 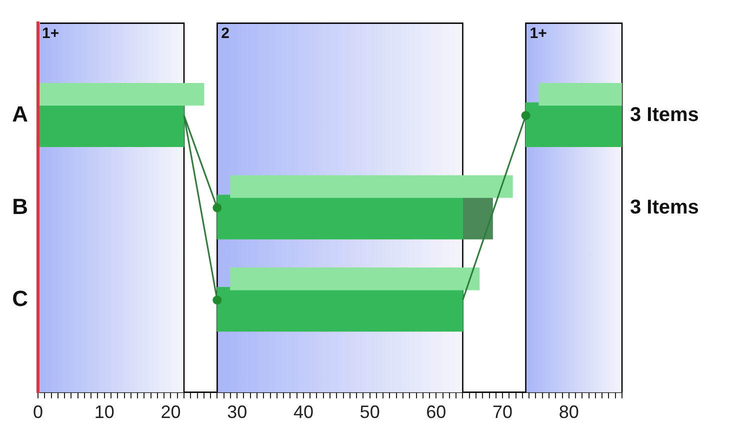 What do you see at coordinates (436, 412) in the screenshot?
I see `x-tick-label: 60` at bounding box center [436, 412].